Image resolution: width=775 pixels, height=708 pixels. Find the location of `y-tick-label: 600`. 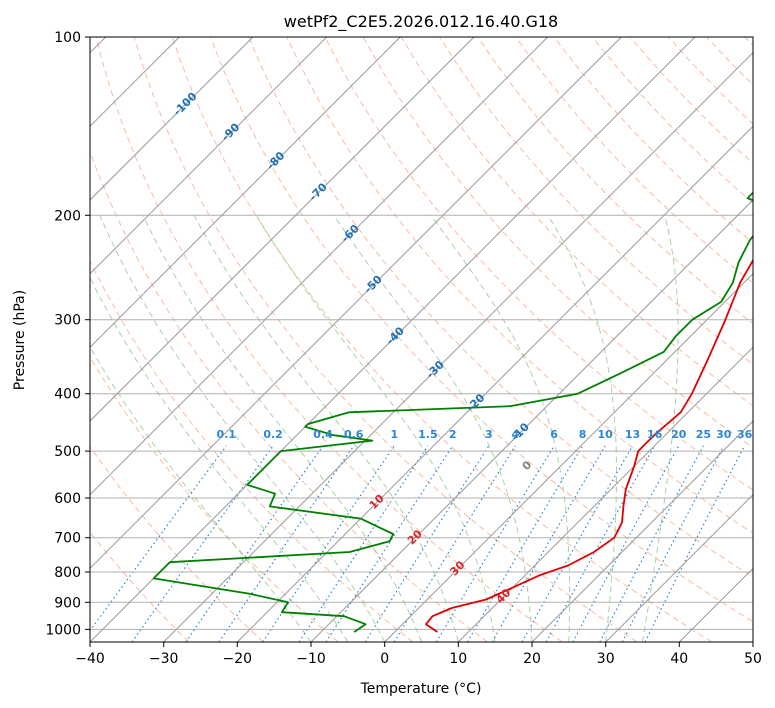

y-tick-label: 600 is located at coordinates (67, 499).